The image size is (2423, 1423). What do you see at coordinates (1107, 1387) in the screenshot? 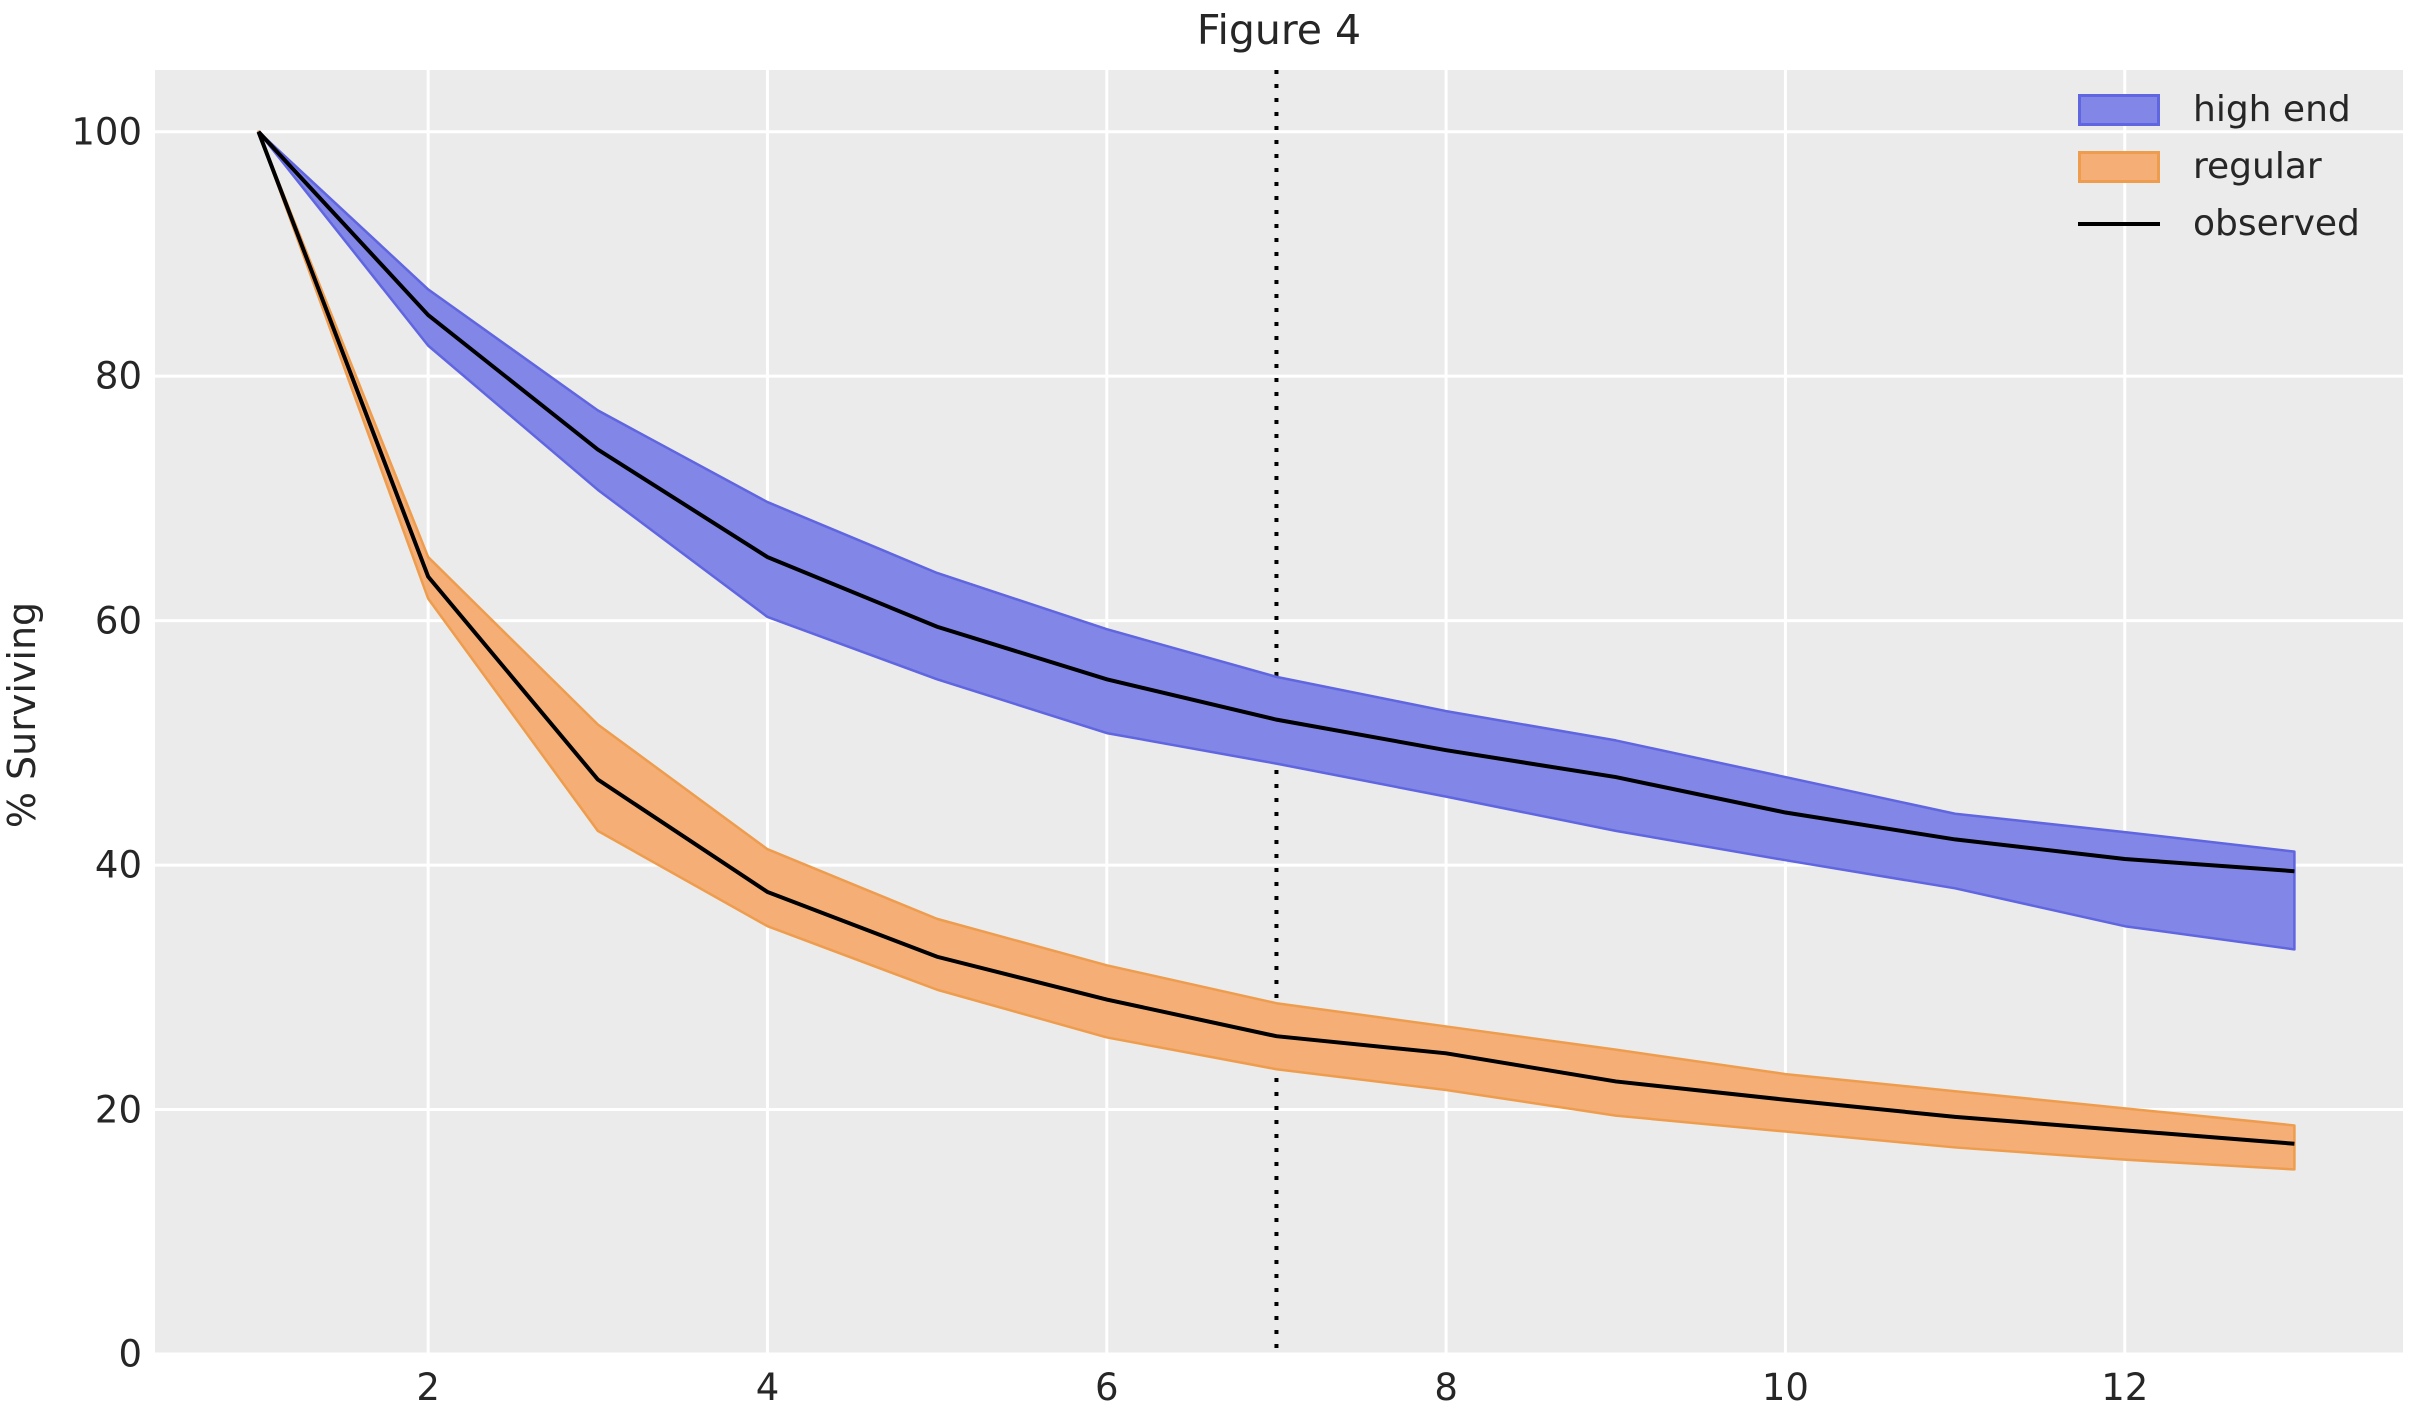
I see `x-tick-label: 6` at bounding box center [1107, 1387].